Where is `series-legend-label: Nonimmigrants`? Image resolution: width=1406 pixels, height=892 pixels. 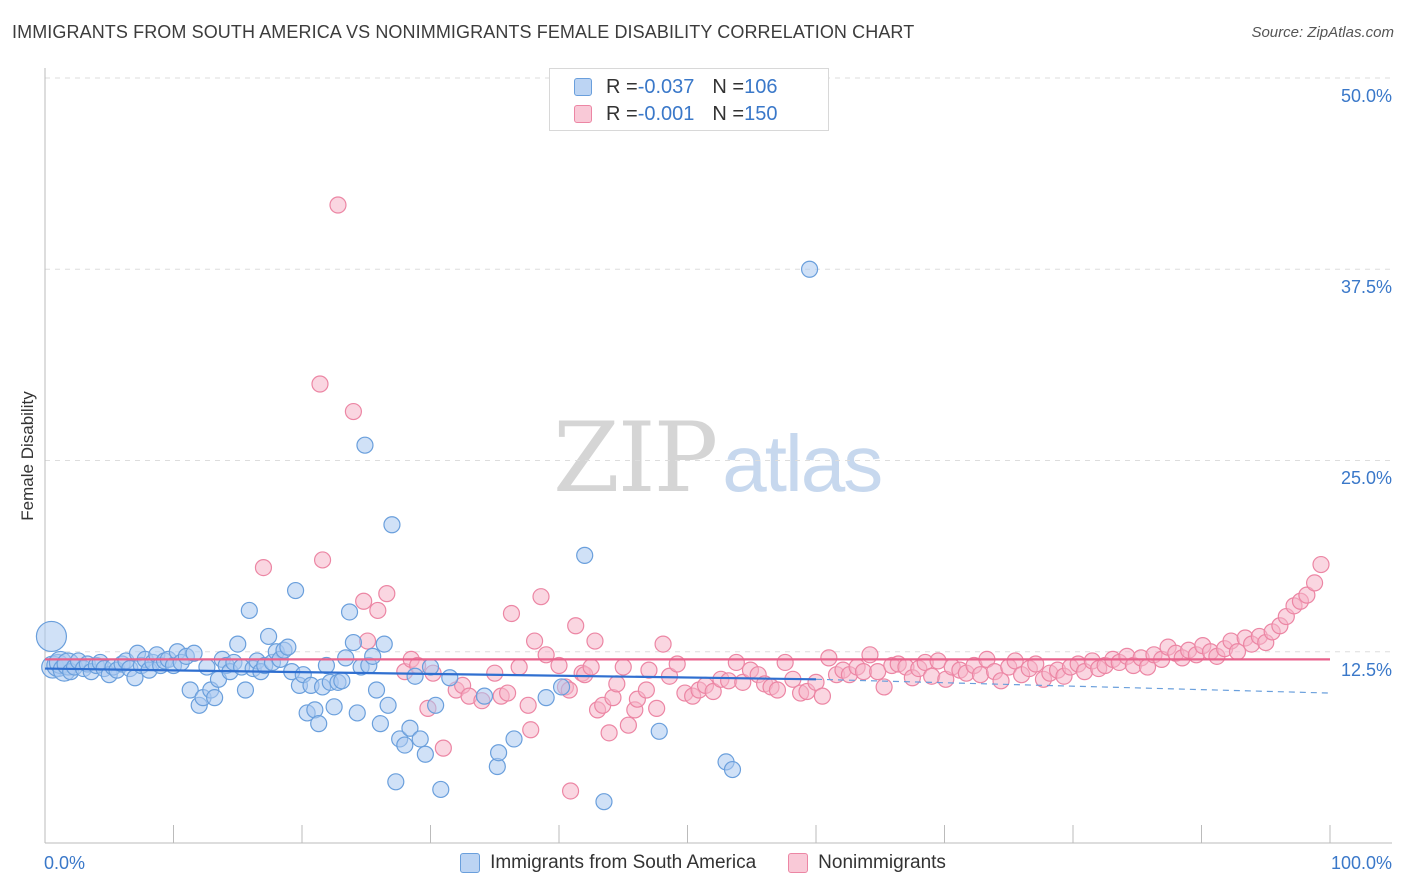
series-legend-label: Nonimmigrants is located at coordinates (882, 862).